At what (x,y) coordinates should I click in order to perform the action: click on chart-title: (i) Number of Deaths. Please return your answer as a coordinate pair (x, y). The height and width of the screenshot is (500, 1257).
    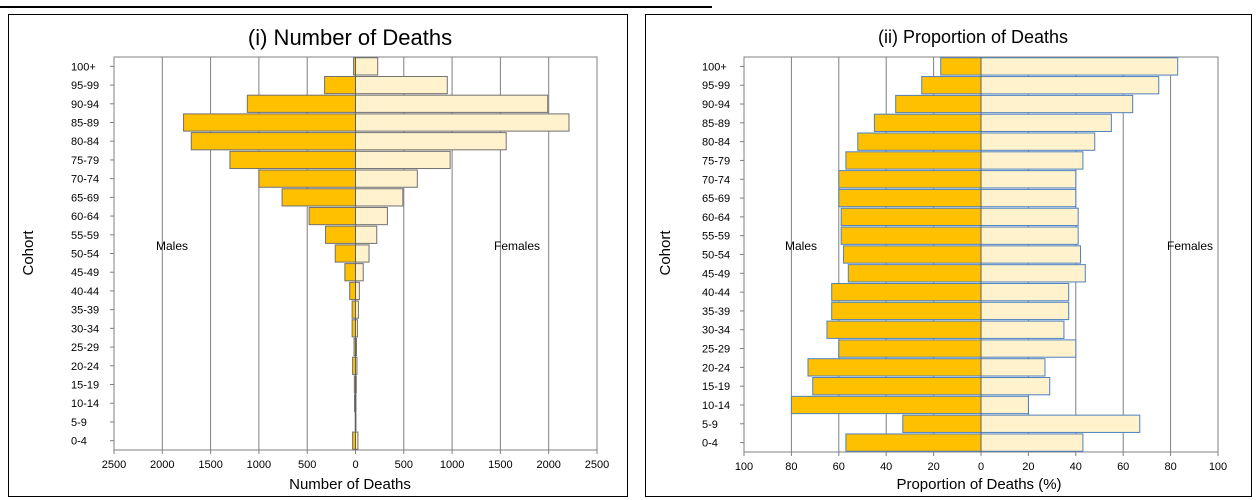
    Looking at the image, I should click on (350, 37).